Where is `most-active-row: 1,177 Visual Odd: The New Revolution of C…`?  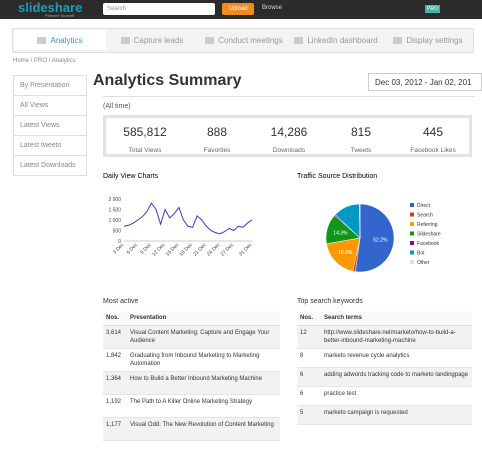 most-active-row: 1,177 Visual Odd: The New Revolution of C… is located at coordinates (191, 429).